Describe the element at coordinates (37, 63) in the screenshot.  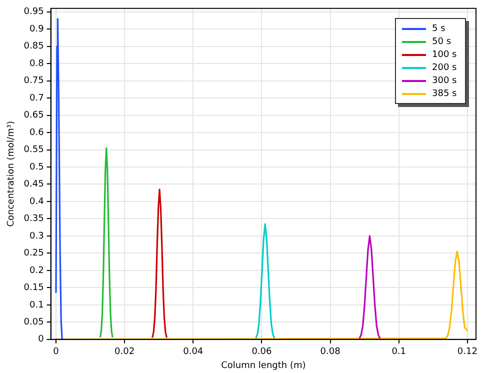
I see `y-tick-label: 0.8` at that location.